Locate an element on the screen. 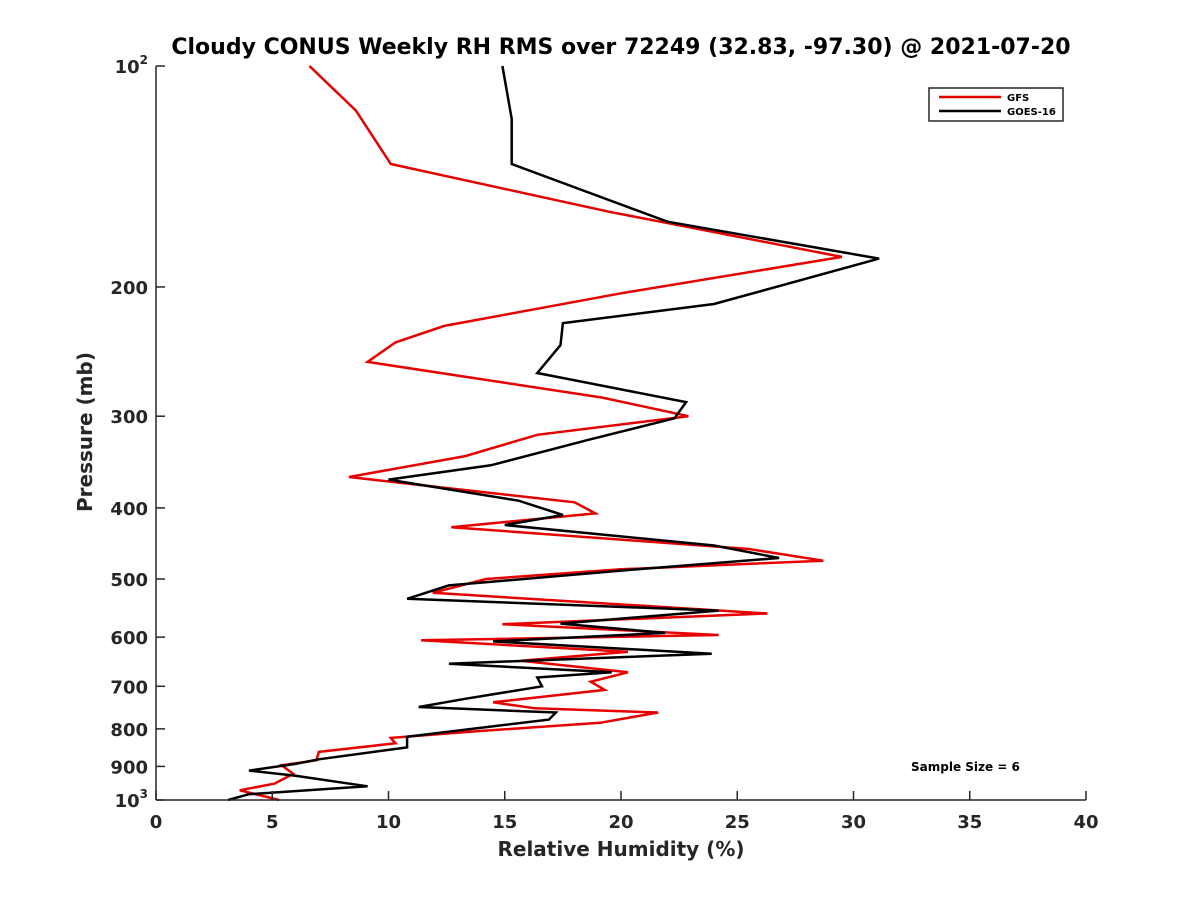  y-tick-label: 200 is located at coordinates (129, 288).